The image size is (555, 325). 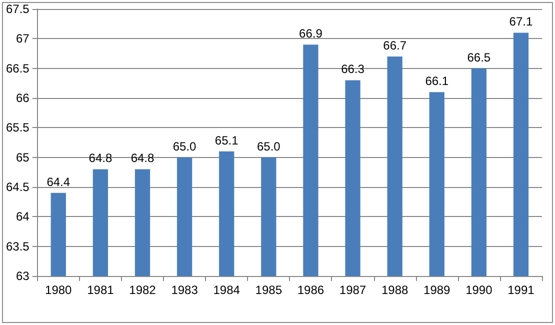 What do you see at coordinates (395, 45) in the screenshot?
I see `data-label: 66.7` at bounding box center [395, 45].